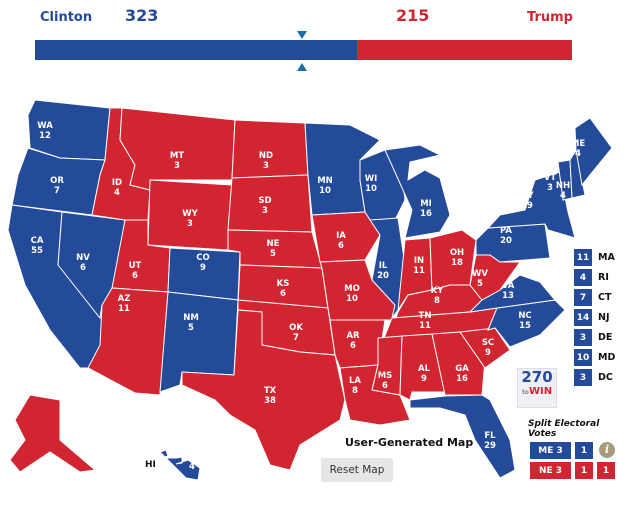 The height and width of the screenshot is (506, 630). I want to click on 270towin-logo: 270 toWIN, so click(537, 388).